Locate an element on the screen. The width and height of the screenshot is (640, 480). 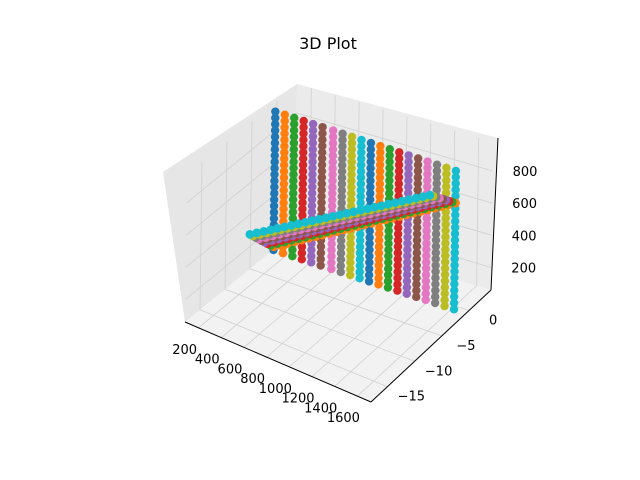
z-tick-label: 800 is located at coordinates (525, 172).